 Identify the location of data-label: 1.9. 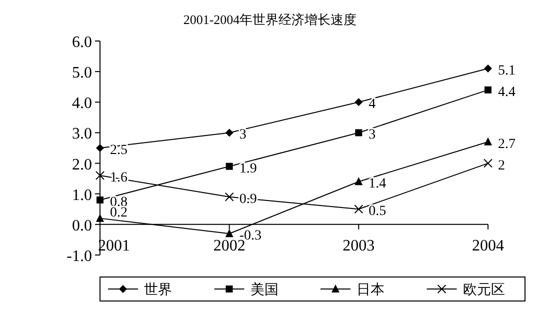
(248, 168).